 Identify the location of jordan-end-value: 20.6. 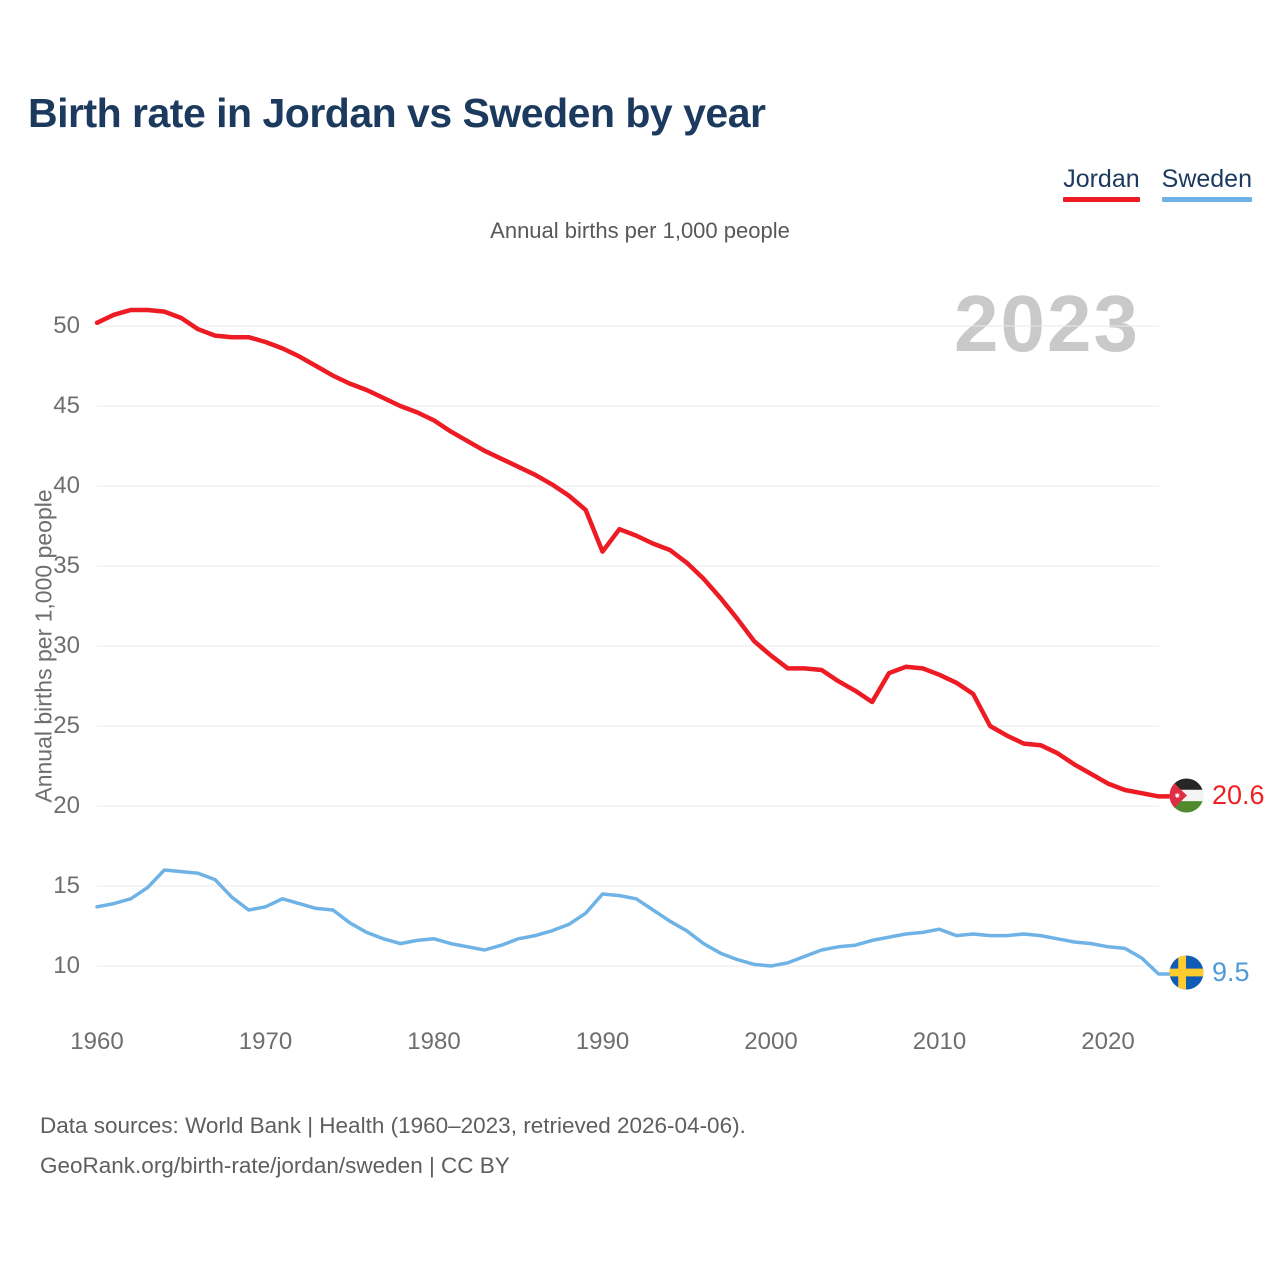
(1238, 795).